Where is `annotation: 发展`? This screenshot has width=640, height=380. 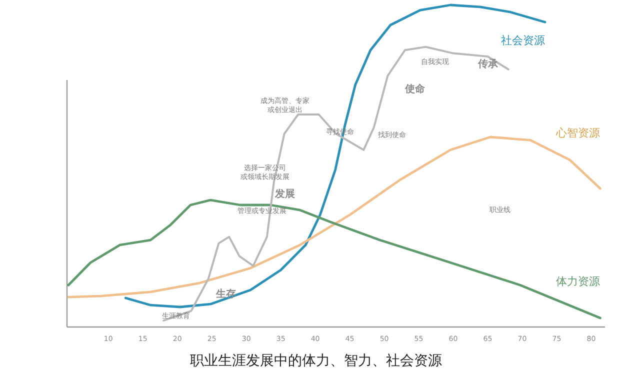 annotation: 发展 is located at coordinates (284, 194).